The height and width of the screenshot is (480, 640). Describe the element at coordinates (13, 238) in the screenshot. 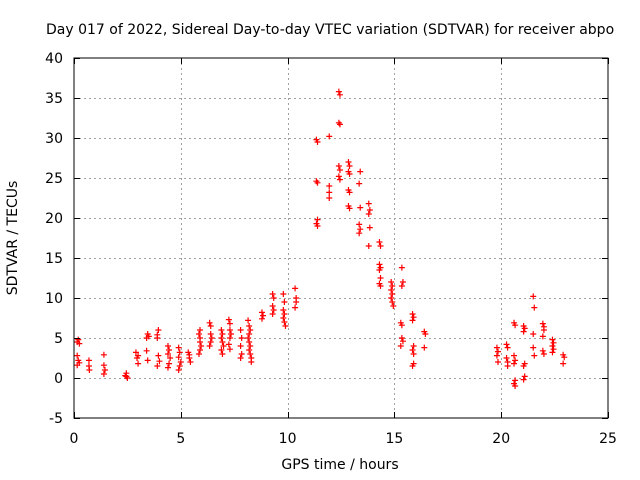

I see `y-axis-label: SDTVAR / TECUs` at that location.